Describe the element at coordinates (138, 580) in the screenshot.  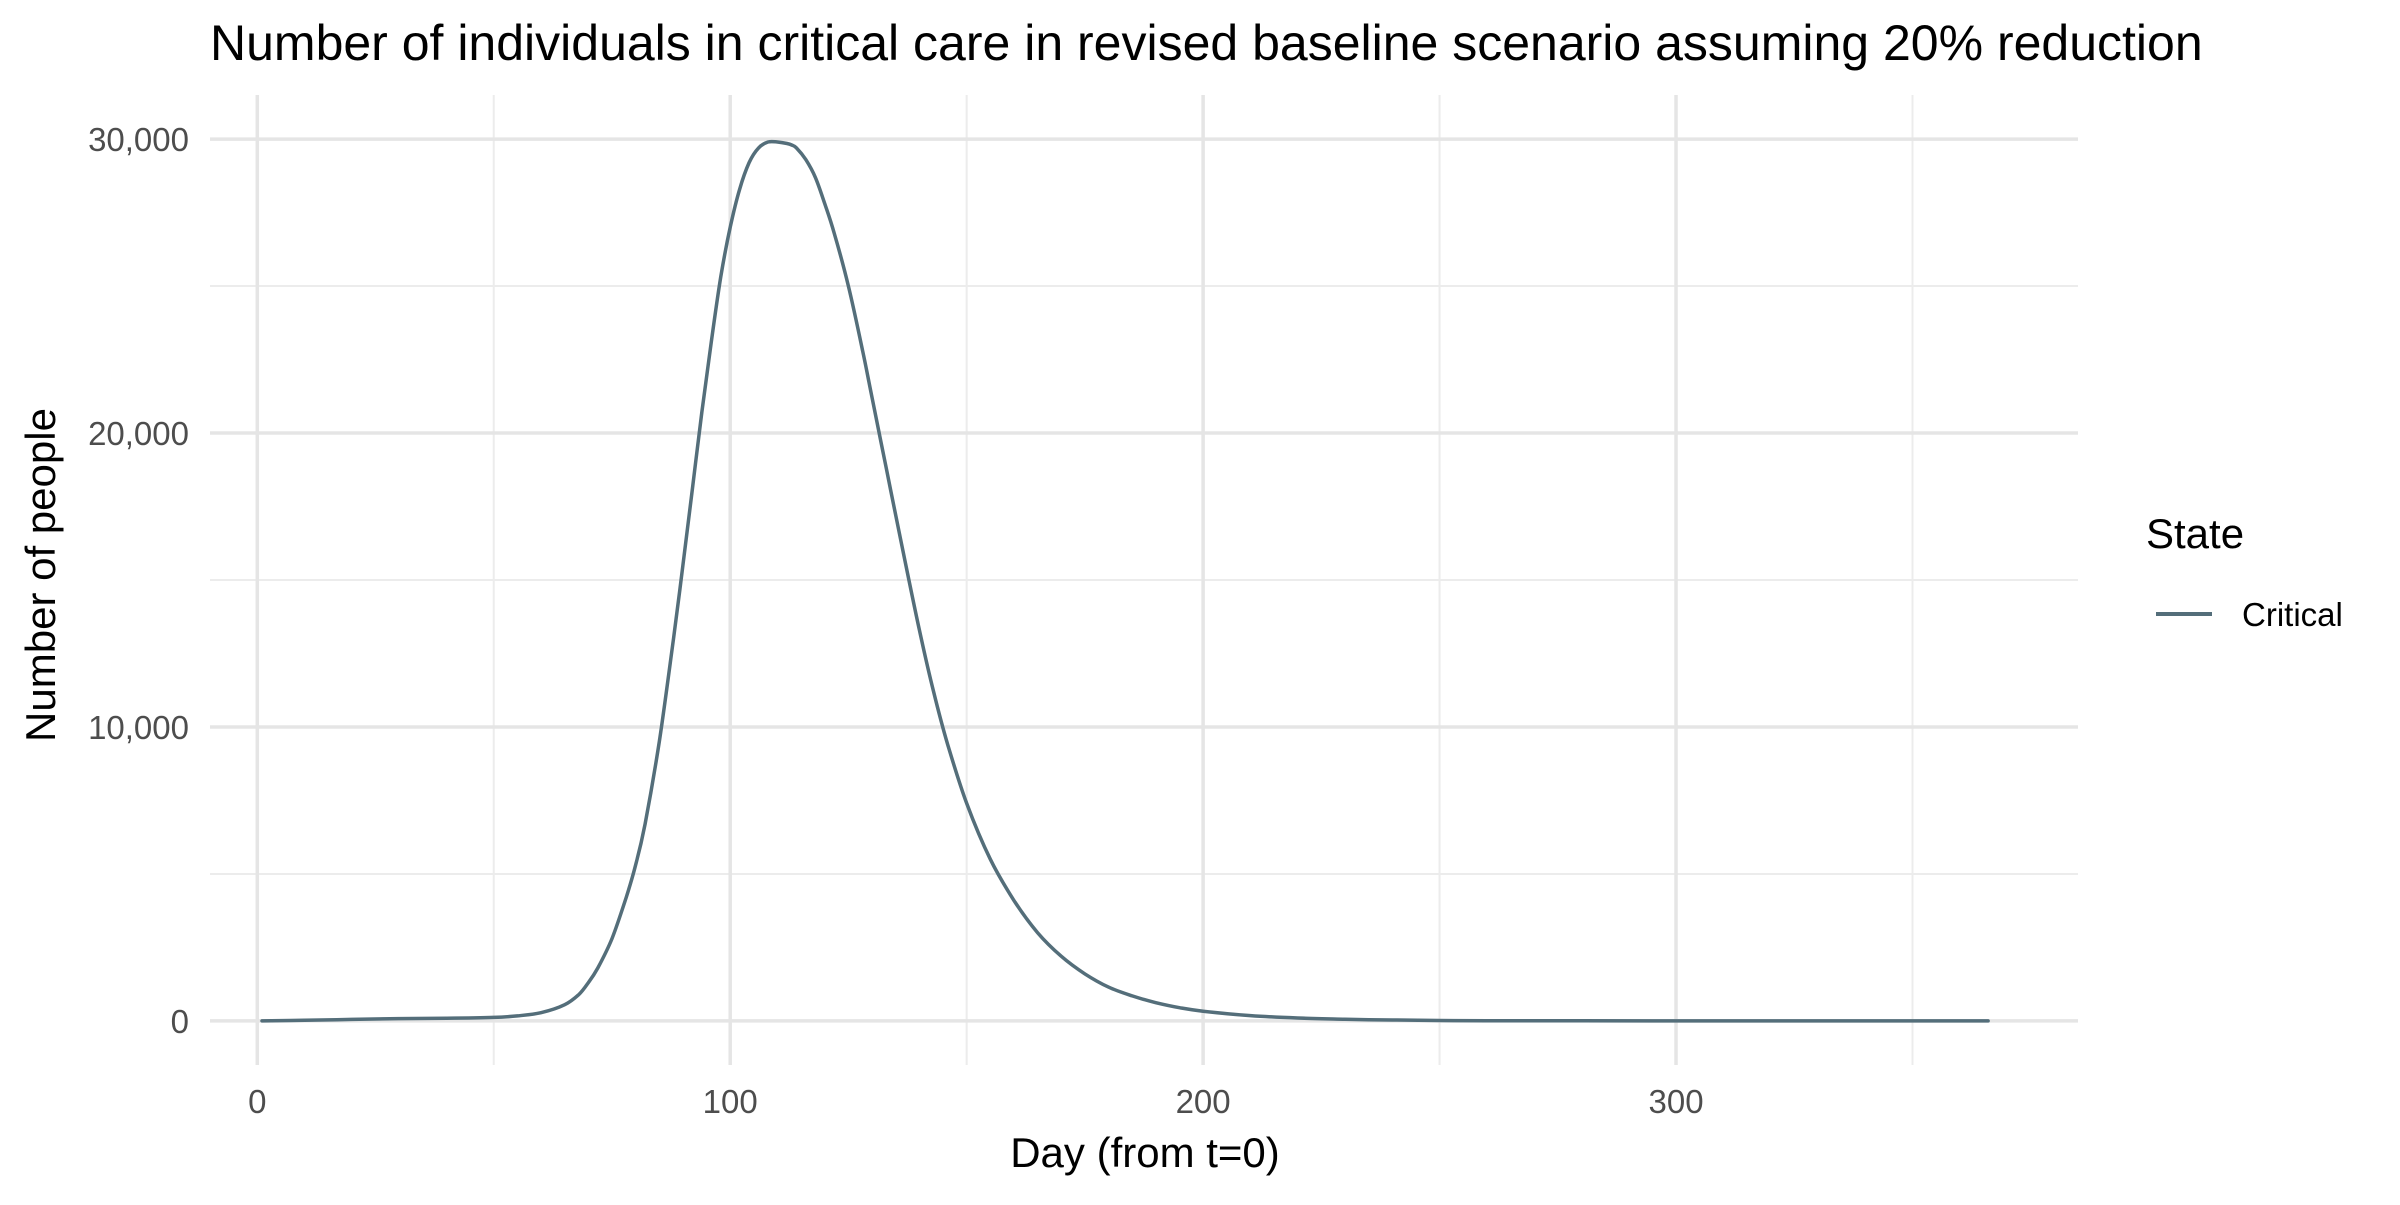
I see `y-axis-ticks: 0 10,000 20,000 30,000` at that location.